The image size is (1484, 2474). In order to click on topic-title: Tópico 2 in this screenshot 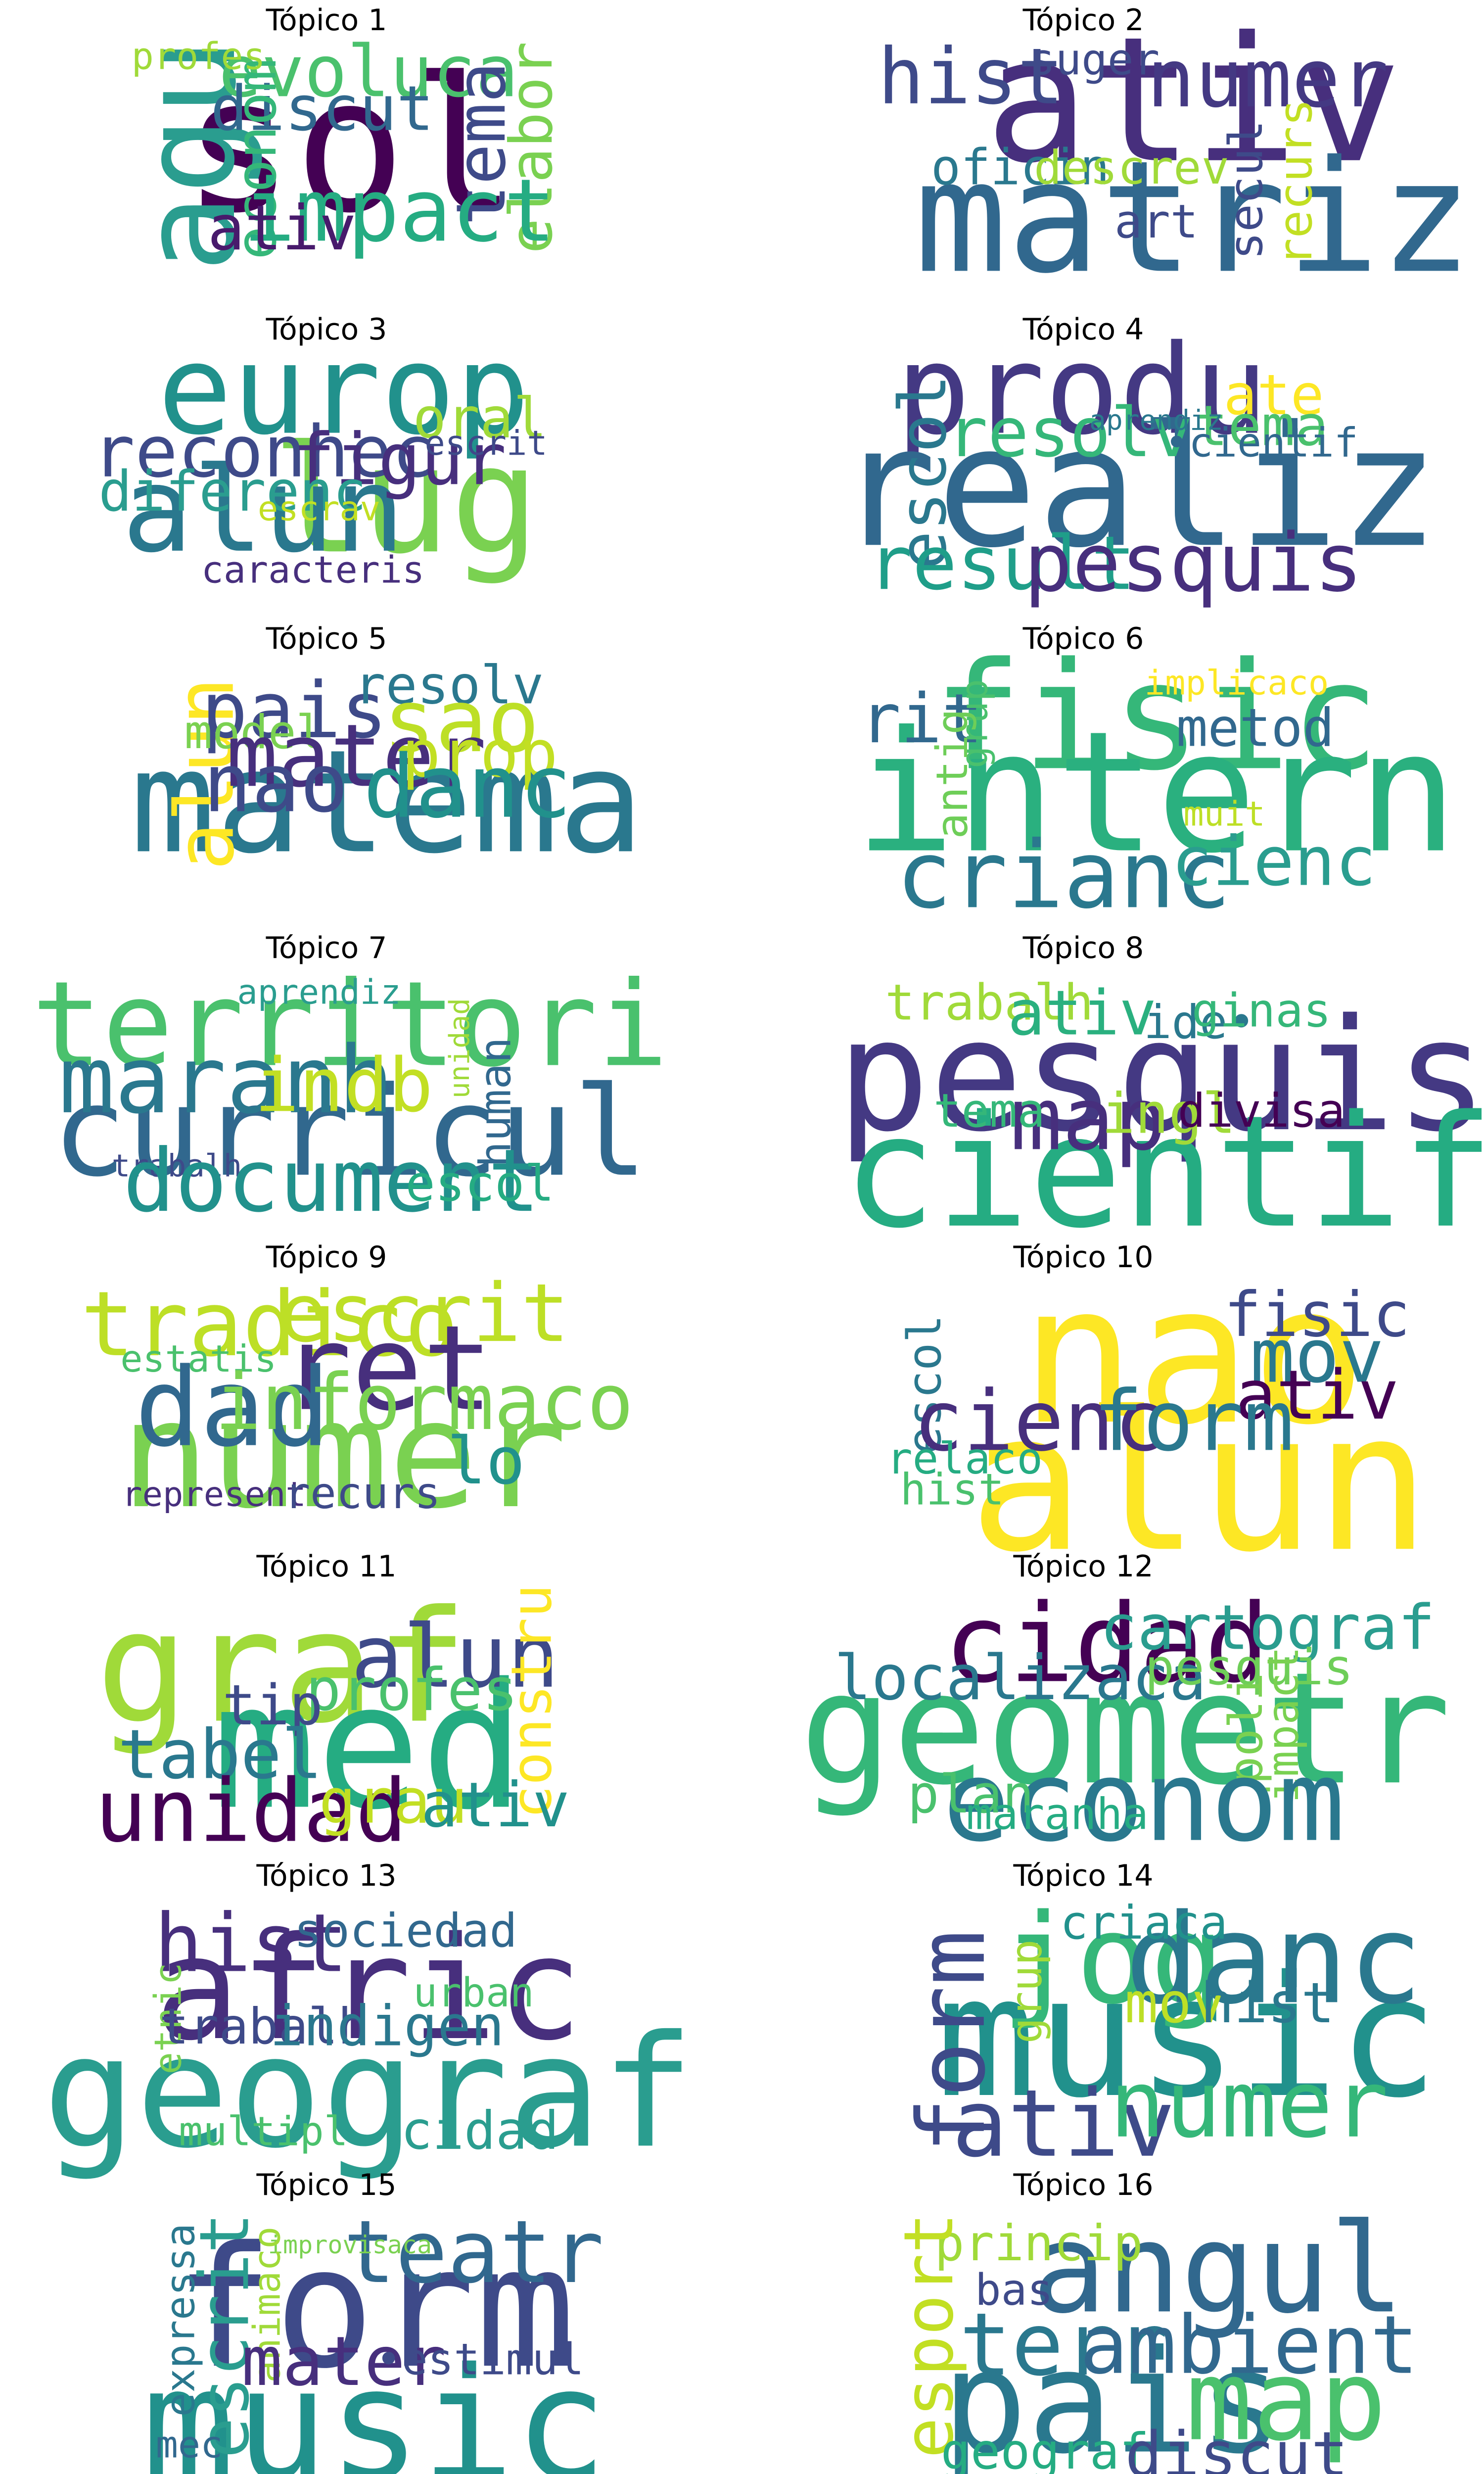, I will do `click(1083, 21)`.